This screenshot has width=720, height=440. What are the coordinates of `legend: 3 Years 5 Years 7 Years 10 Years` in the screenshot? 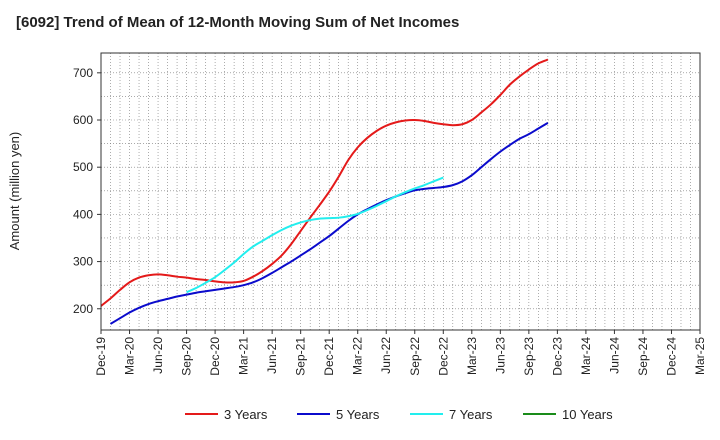 It's located at (399, 414).